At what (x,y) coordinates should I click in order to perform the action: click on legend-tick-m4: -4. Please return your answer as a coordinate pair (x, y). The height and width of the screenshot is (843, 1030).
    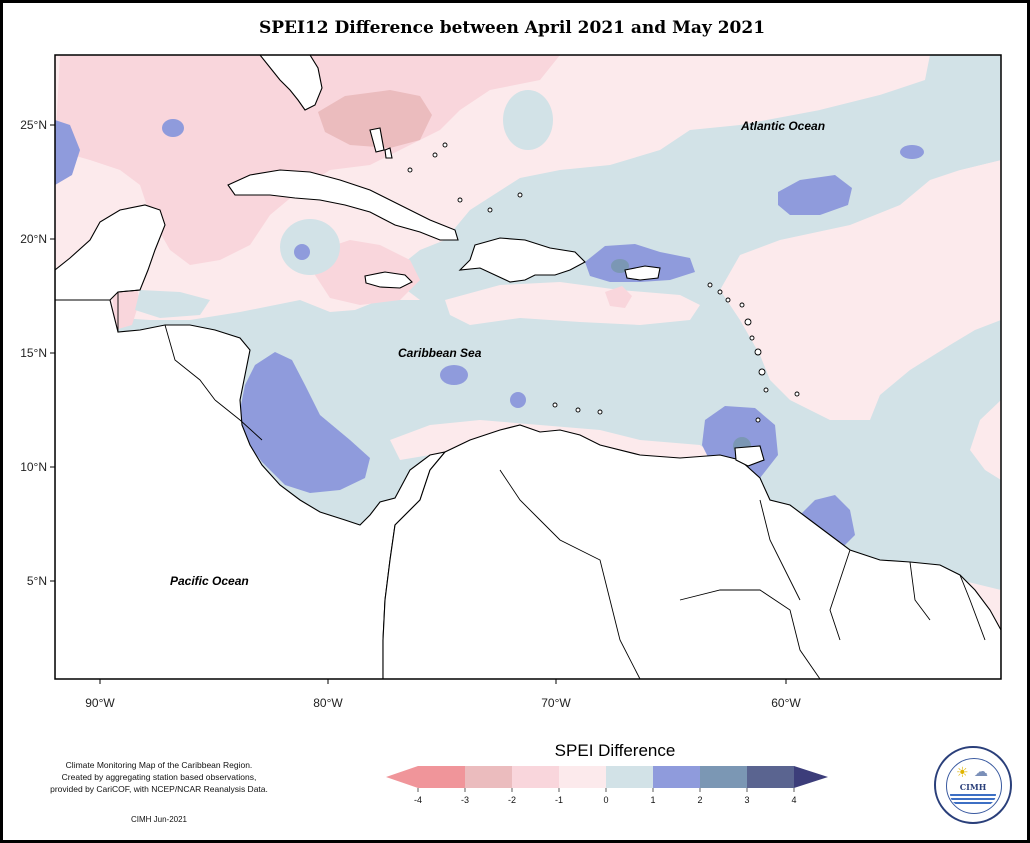
    Looking at the image, I should click on (418, 800).